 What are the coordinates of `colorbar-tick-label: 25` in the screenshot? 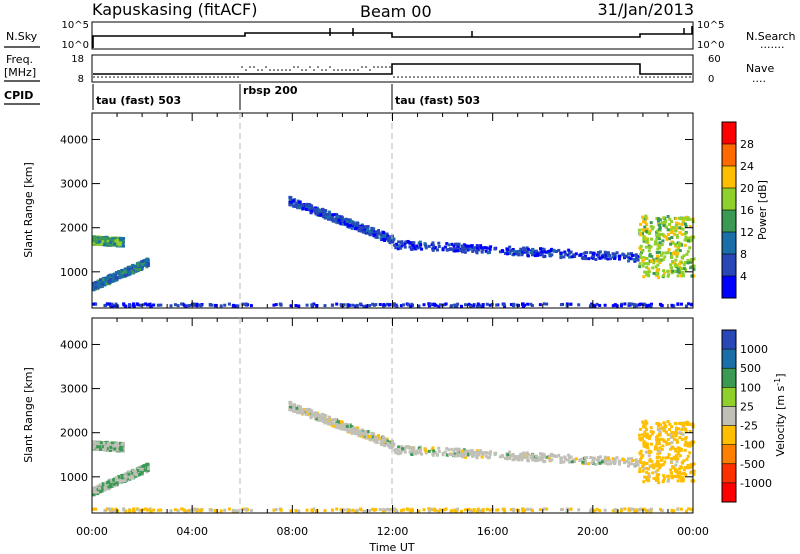 It's located at (747, 406).